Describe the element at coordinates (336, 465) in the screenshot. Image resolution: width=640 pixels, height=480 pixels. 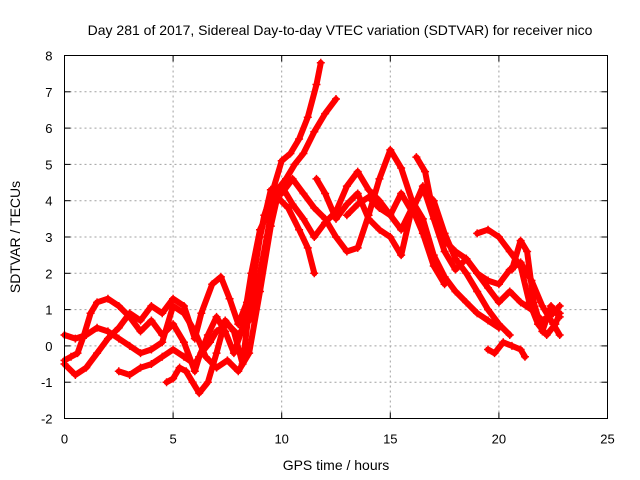
I see `x-axis-label: GPS time / hours` at that location.